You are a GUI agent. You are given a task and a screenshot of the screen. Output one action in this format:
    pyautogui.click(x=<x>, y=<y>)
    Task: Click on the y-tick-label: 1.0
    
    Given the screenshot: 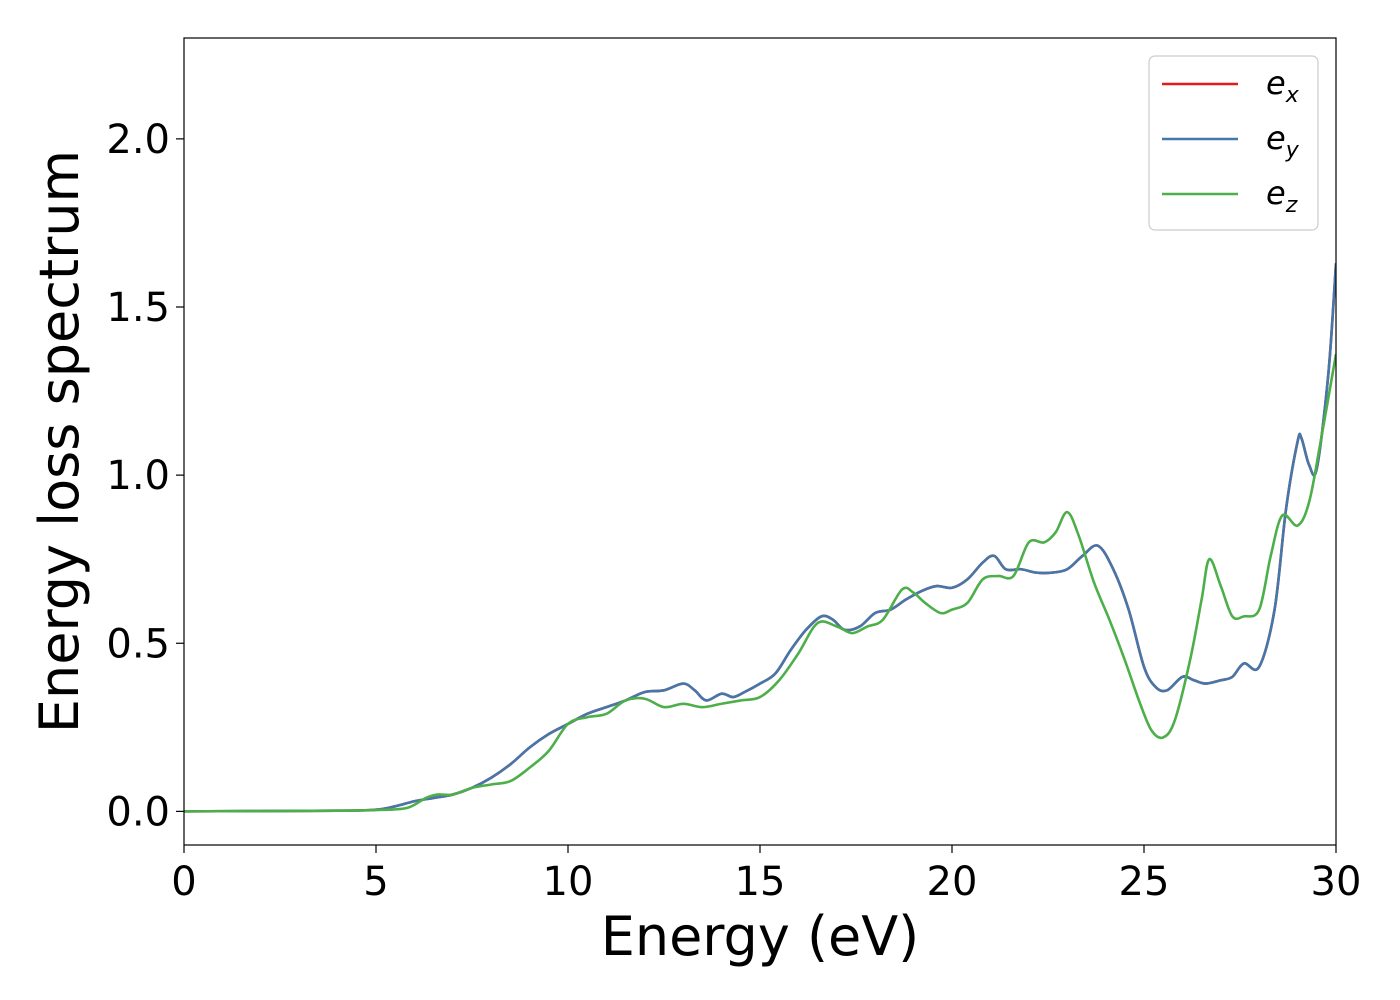 What is the action you would take?
    pyautogui.click(x=138, y=476)
    